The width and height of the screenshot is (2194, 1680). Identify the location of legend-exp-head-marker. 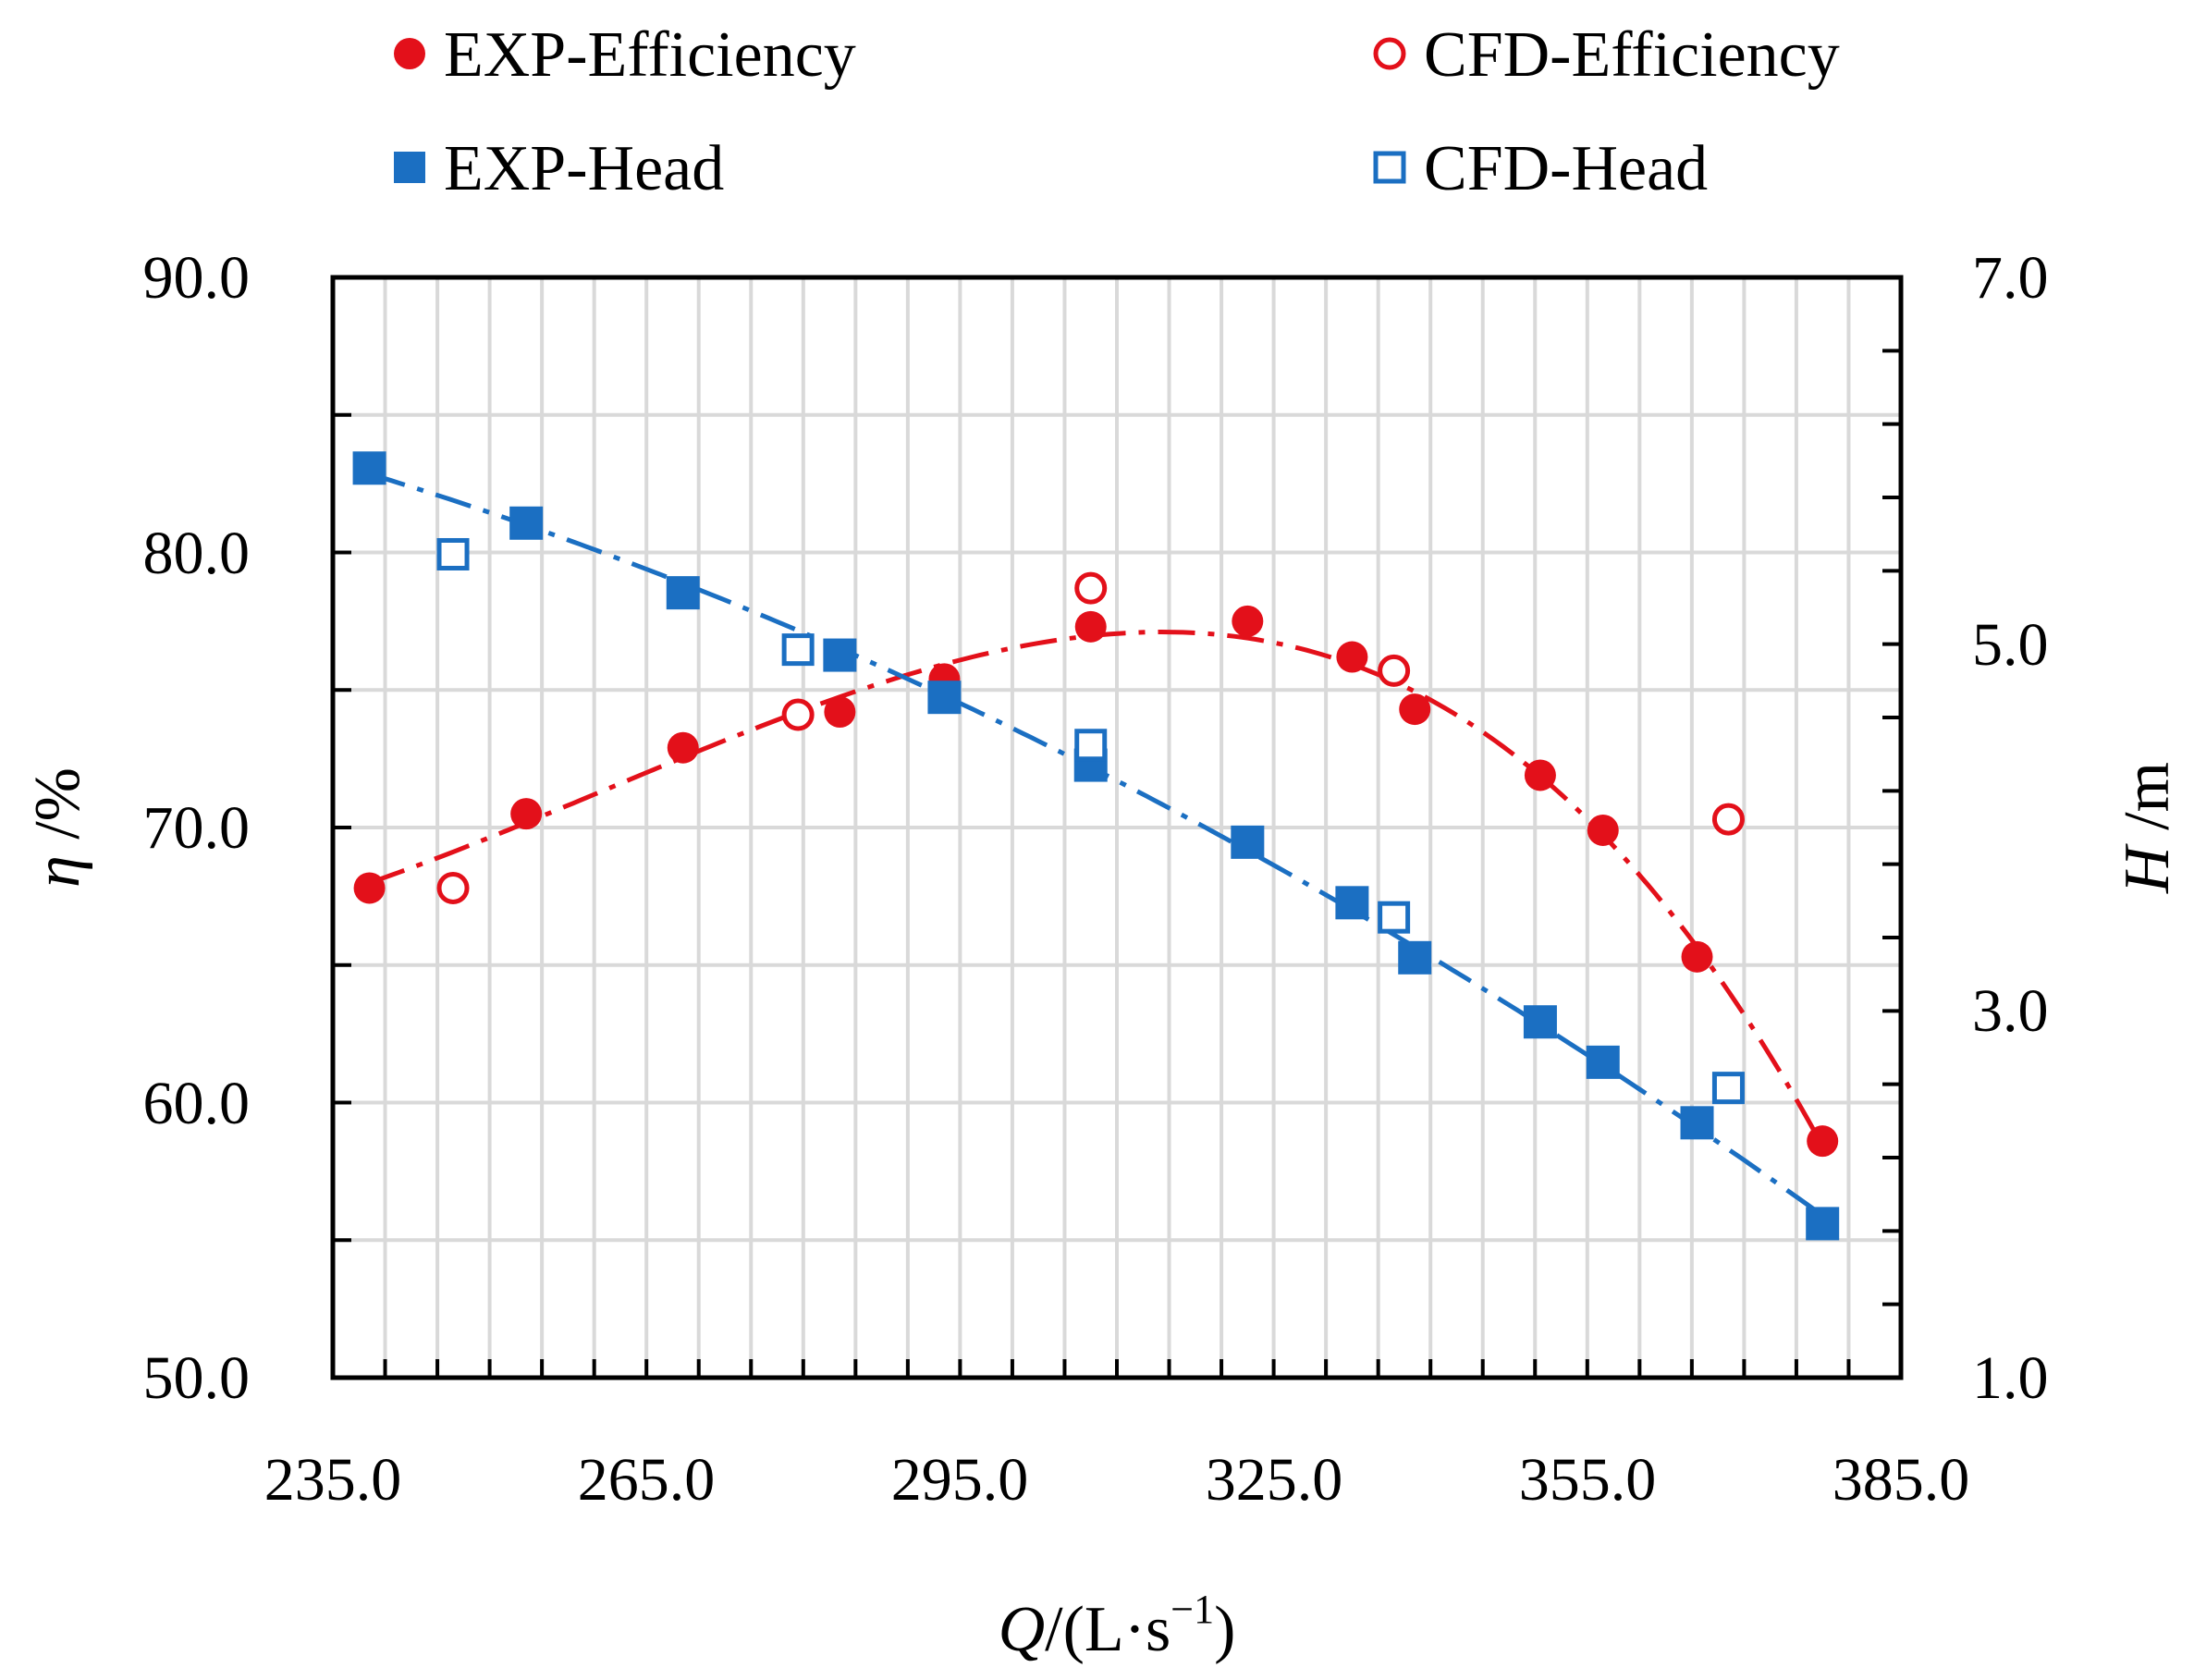
(409, 167).